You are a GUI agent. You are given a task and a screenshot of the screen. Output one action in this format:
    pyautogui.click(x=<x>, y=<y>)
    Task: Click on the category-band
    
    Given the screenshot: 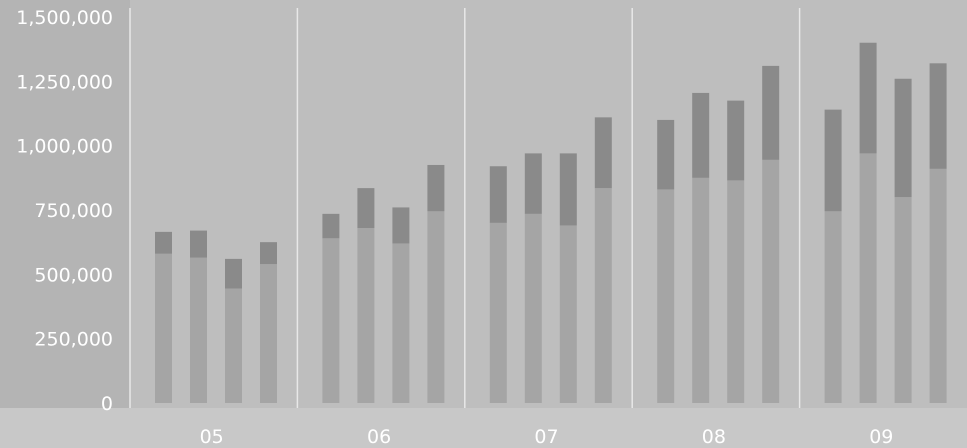 What is the action you would take?
    pyautogui.click(x=483, y=428)
    